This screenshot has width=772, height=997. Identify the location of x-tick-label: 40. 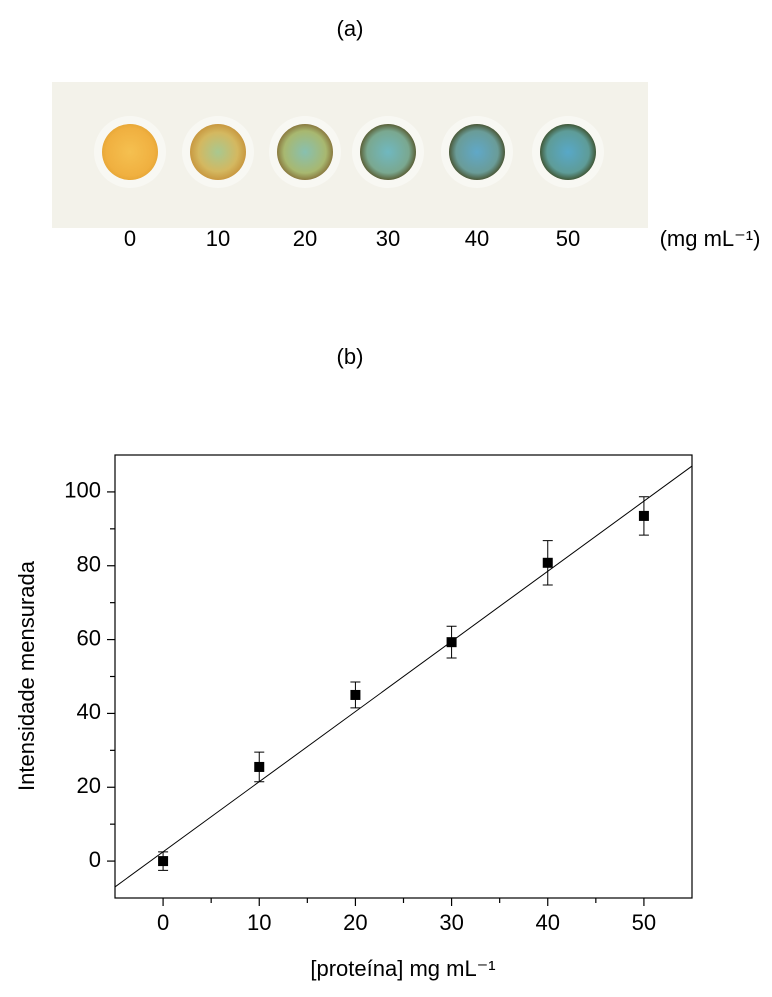
(548, 922).